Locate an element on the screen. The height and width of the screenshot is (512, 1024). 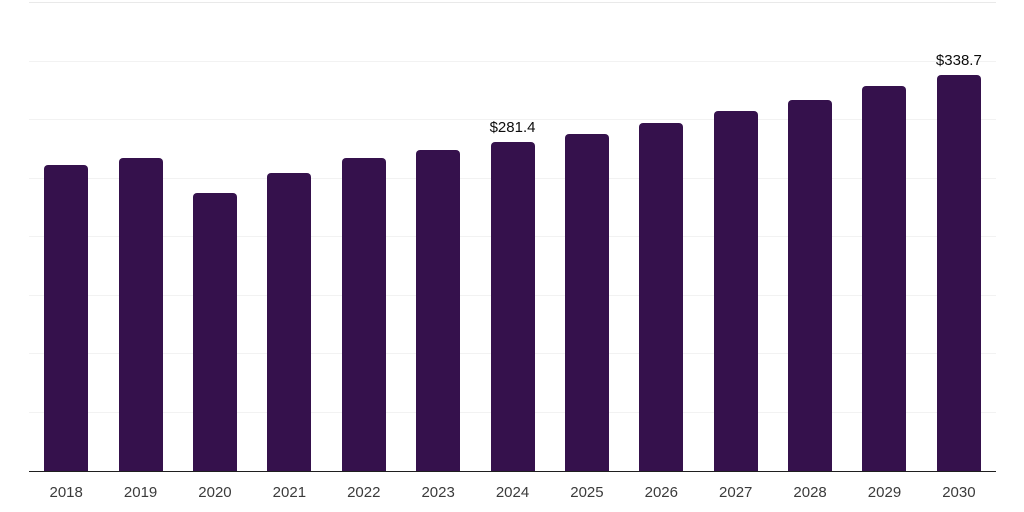
x-axis-label-2023: 2023 is located at coordinates (438, 492).